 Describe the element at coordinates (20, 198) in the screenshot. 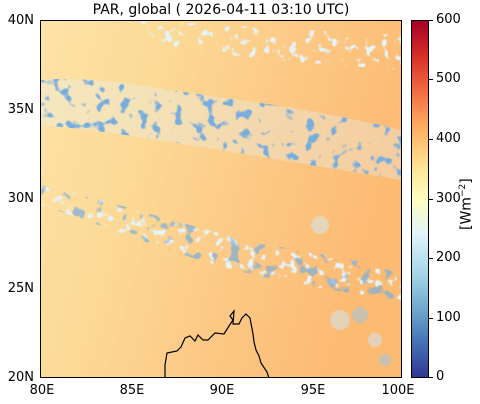

I see `y-tick-30n: 30N` at that location.